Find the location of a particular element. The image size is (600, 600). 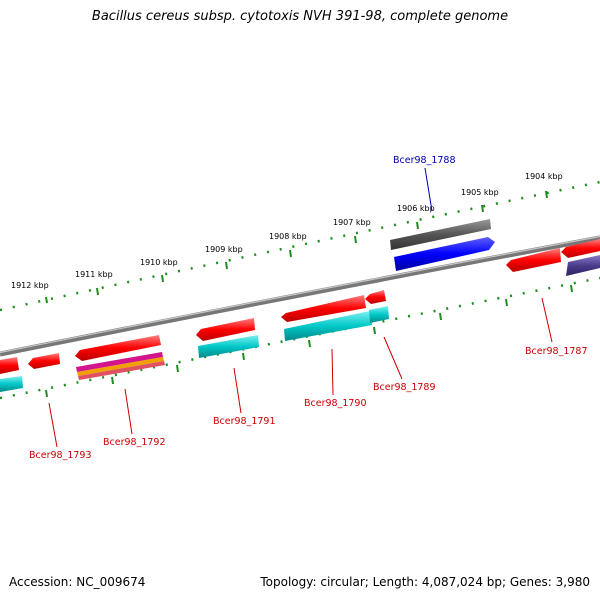

gene-label-bcer98-1793: Bcer98_1793 is located at coordinates (60, 455).